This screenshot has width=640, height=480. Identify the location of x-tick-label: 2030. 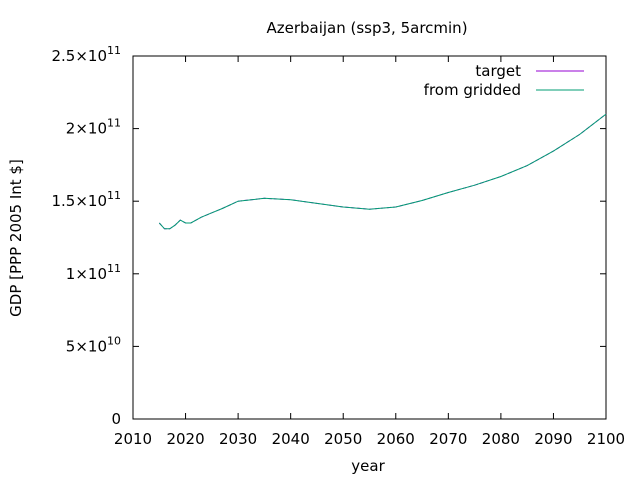
(238, 439).